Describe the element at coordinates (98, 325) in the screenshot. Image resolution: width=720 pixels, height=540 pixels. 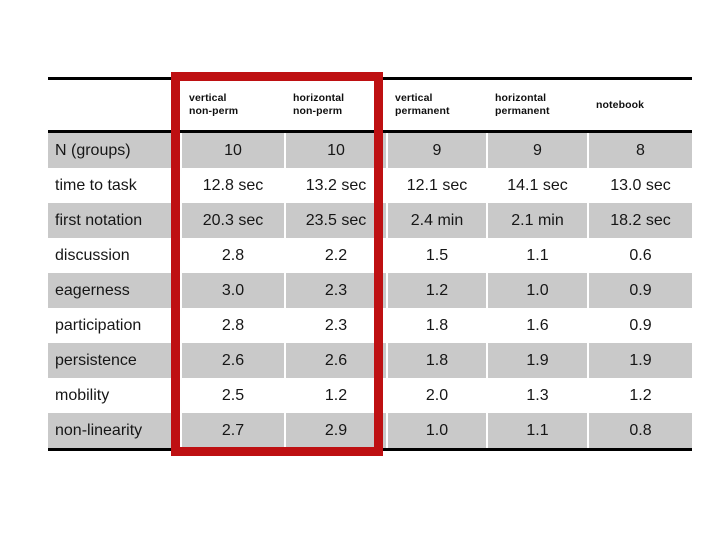
I see `row-label: participation` at that location.